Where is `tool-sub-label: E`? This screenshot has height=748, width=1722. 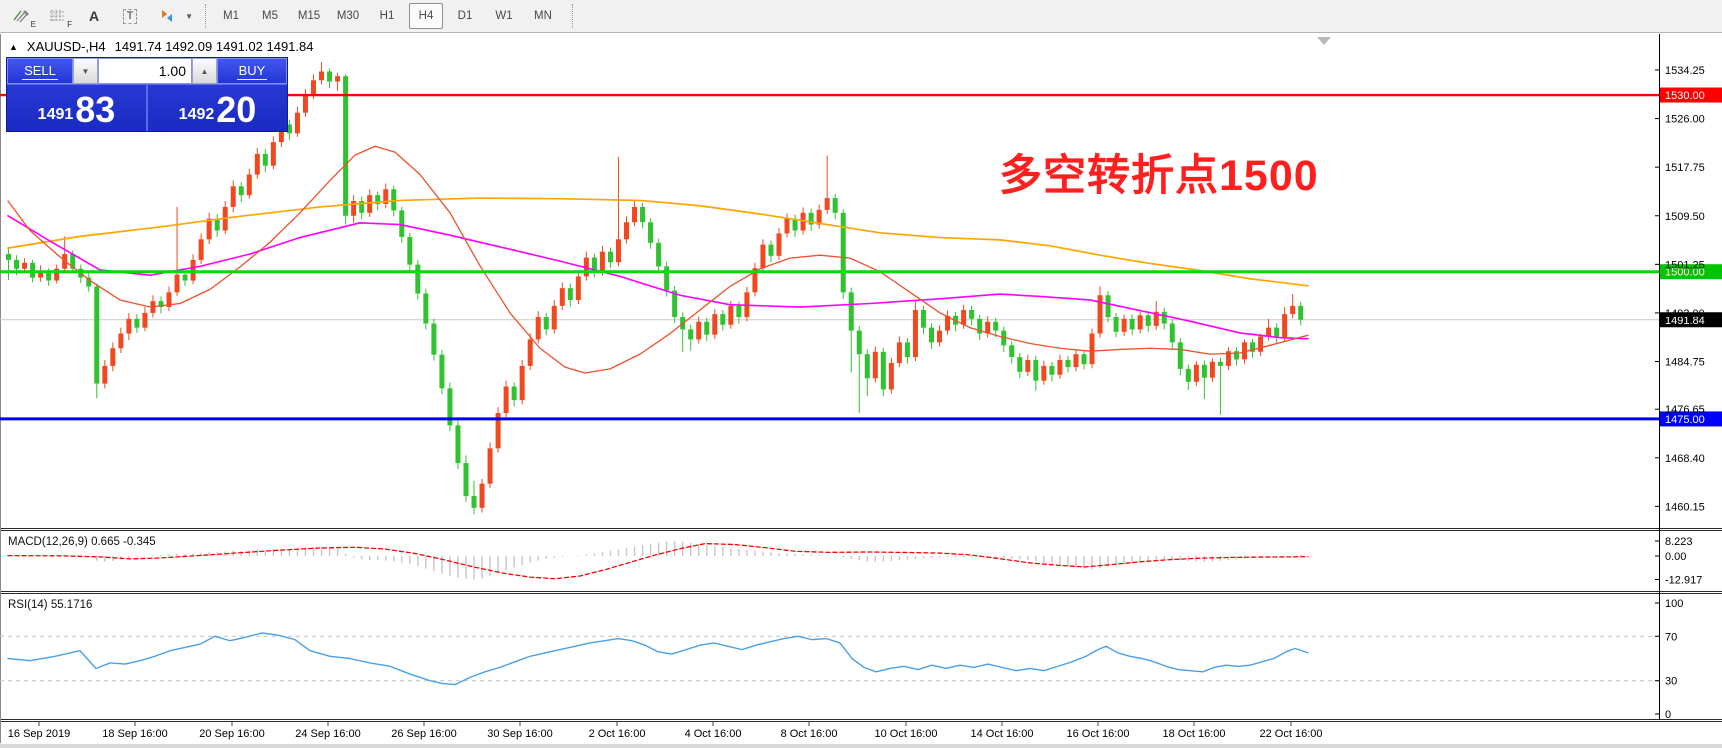
tool-sub-label: E is located at coordinates (33, 24).